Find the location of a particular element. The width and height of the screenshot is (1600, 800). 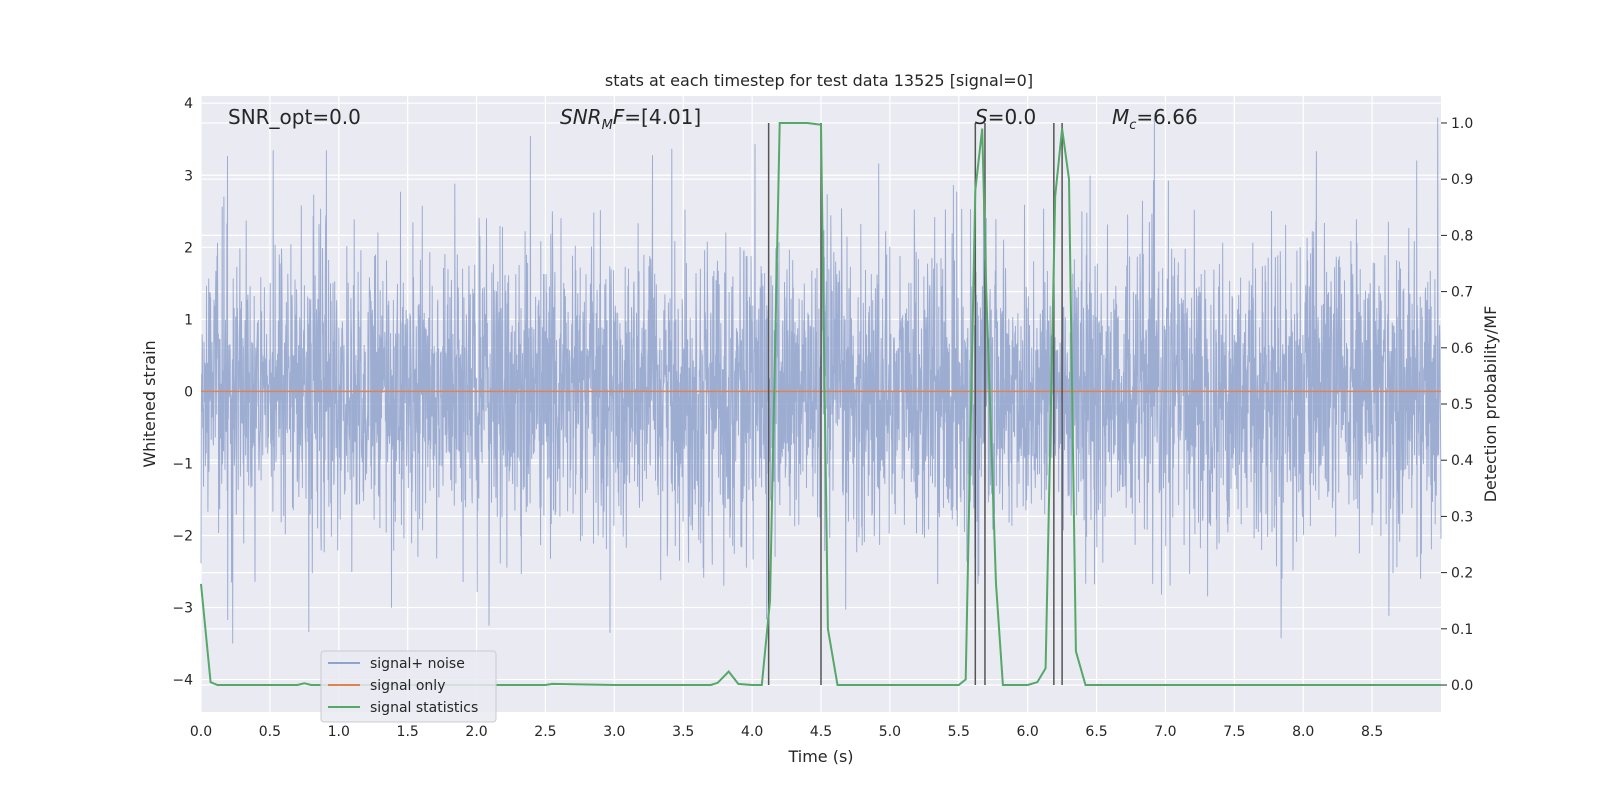

y-right-tick-label: 0.4 is located at coordinates (1462, 461).